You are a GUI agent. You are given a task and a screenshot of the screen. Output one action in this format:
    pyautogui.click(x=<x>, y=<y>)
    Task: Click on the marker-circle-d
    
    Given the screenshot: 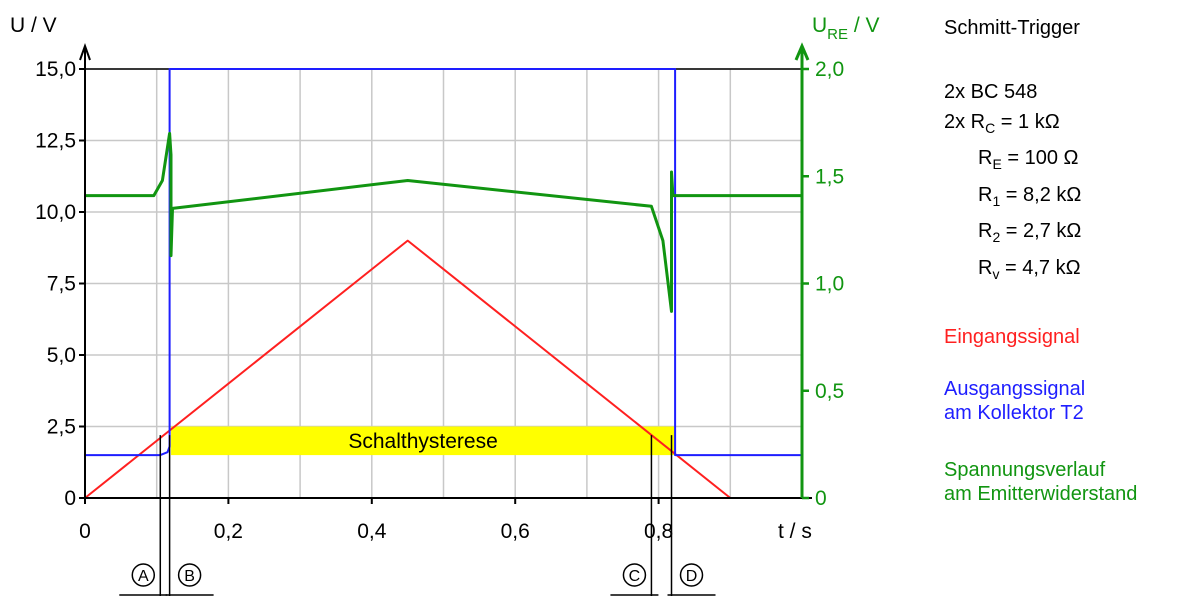 What is the action you would take?
    pyautogui.click(x=691, y=575)
    